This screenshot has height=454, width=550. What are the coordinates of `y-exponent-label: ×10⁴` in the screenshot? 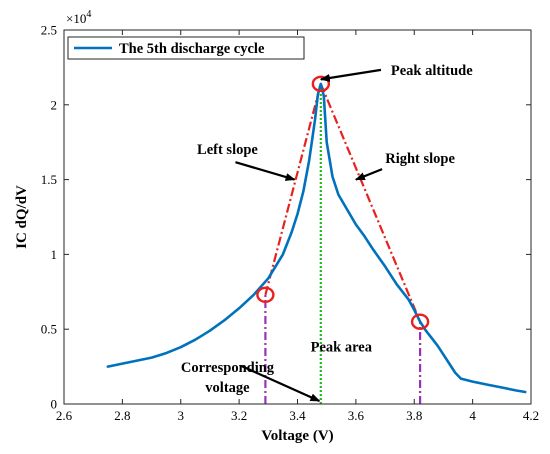 It's located at (78, 17).